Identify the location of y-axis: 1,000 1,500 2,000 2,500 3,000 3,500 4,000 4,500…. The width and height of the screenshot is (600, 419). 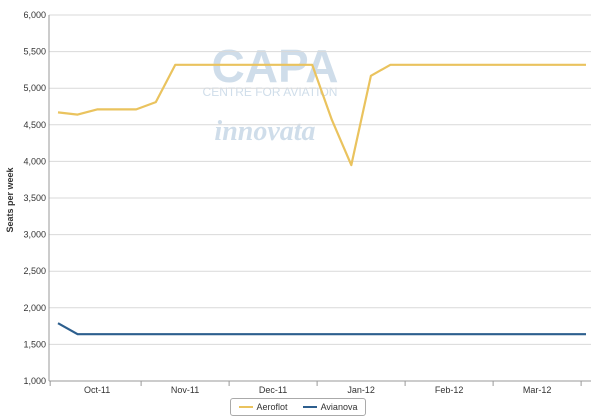
(36, 198).